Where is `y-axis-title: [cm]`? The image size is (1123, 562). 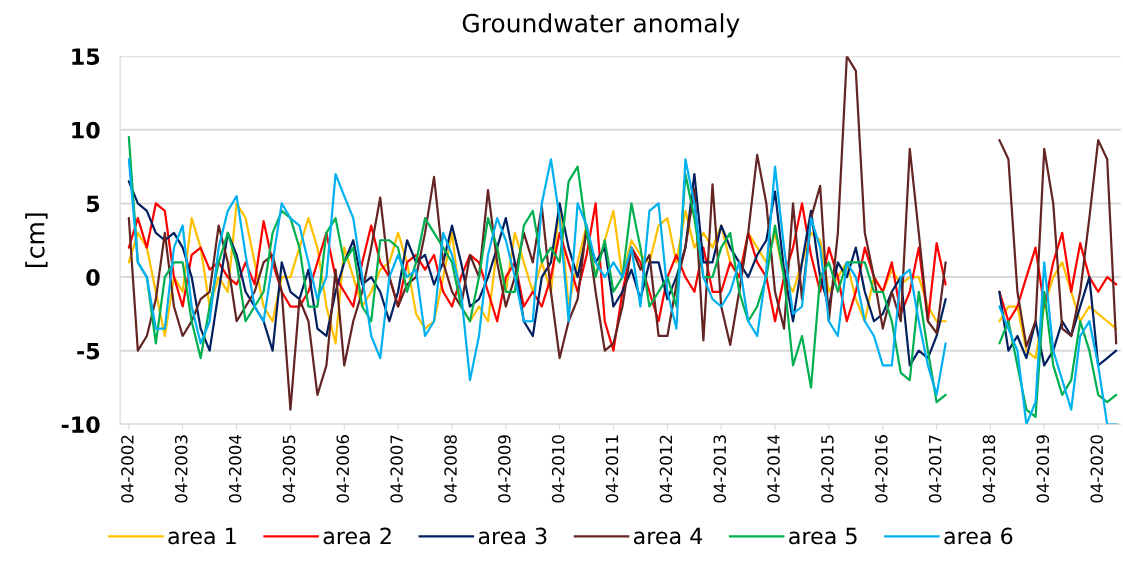 y-axis-title: [cm] is located at coordinates (36, 240).